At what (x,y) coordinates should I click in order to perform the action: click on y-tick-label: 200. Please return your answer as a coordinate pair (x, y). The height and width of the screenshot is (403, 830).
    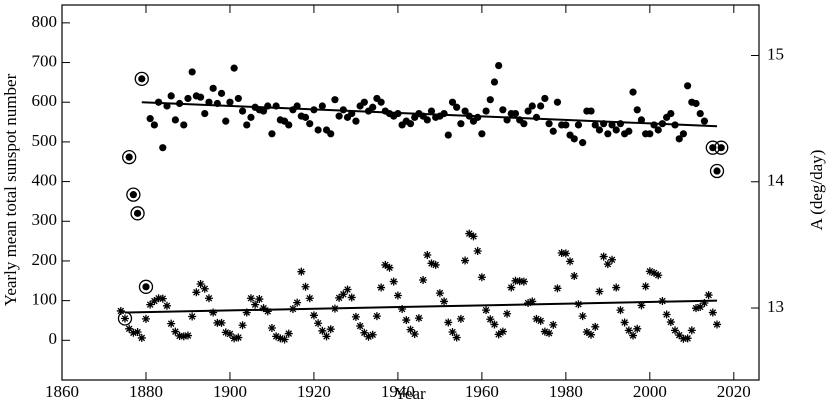
    Looking at the image, I should click on (45, 259).